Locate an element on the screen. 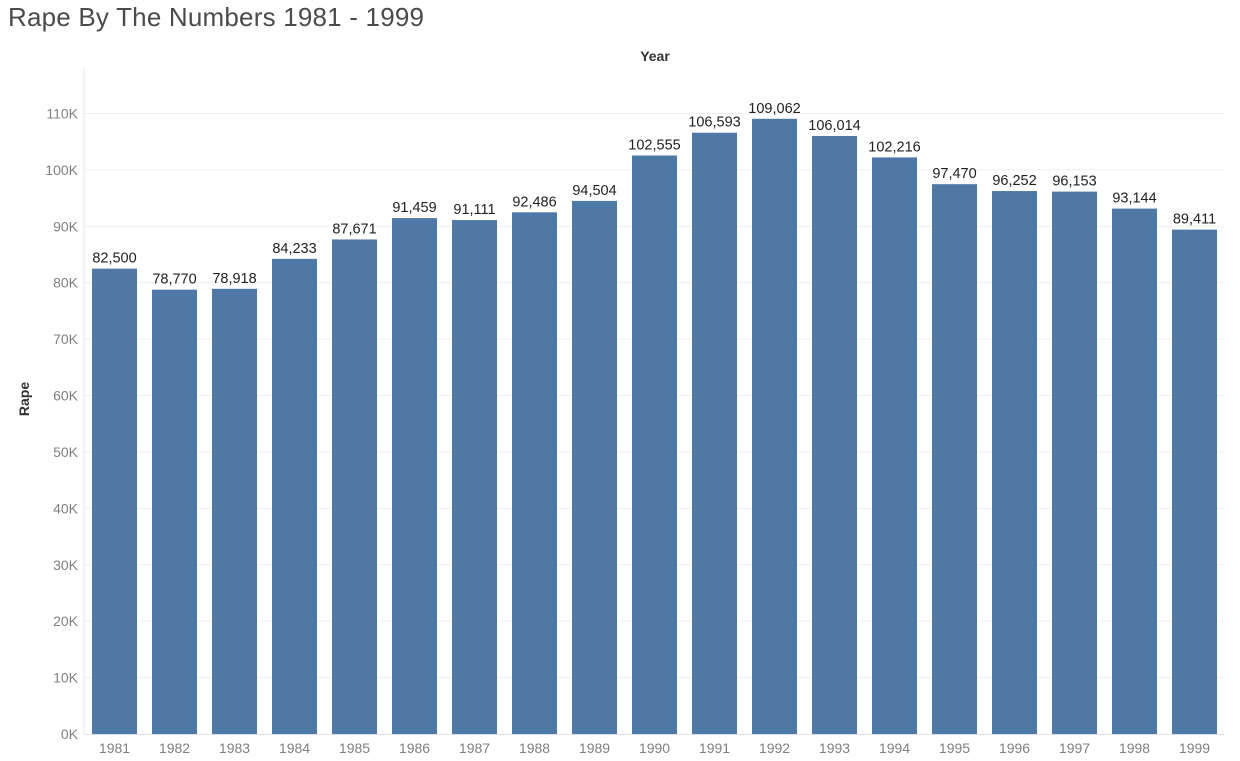 The height and width of the screenshot is (761, 1240). data-label-1981: 82,500 is located at coordinates (114, 259).